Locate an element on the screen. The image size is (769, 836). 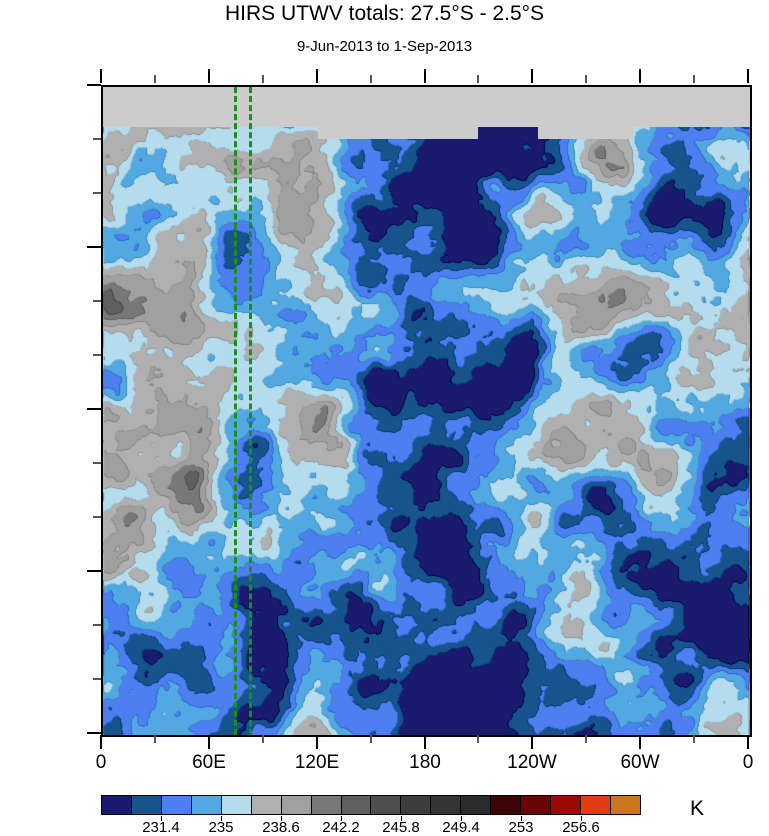
page-subtitle: 9-Jun-2013 to 1-Sep-2013 is located at coordinates (384, 46).